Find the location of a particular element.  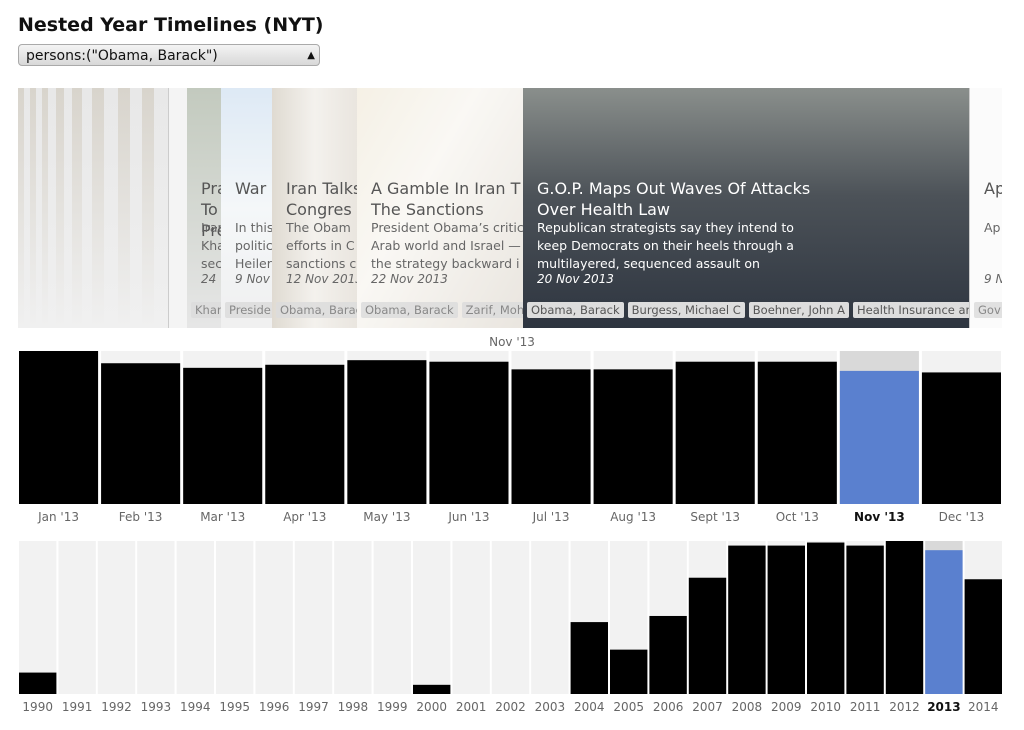

summary: The Obam efforts in C sanctions c is located at coordinates (321, 246).